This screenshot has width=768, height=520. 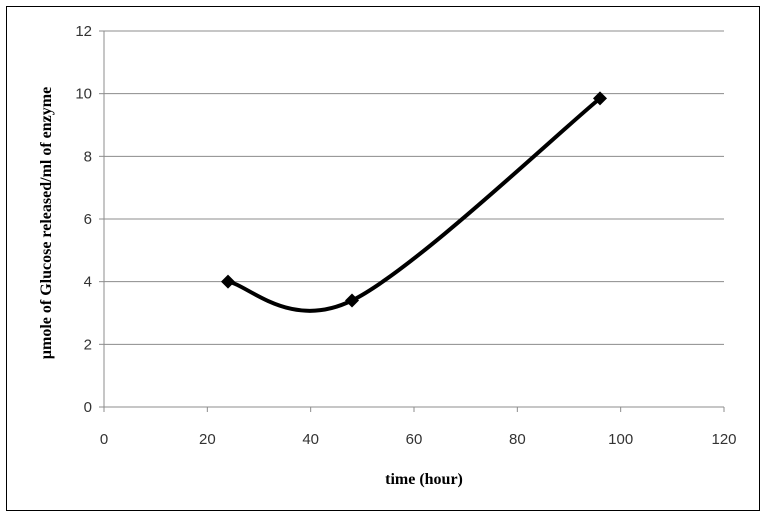 I want to click on x-tick-label: 80, so click(x=517, y=439).